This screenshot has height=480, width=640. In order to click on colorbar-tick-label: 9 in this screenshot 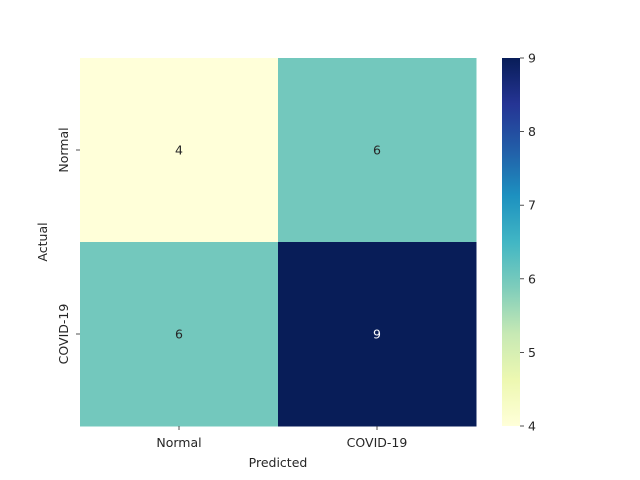, I will do `click(532, 58)`.